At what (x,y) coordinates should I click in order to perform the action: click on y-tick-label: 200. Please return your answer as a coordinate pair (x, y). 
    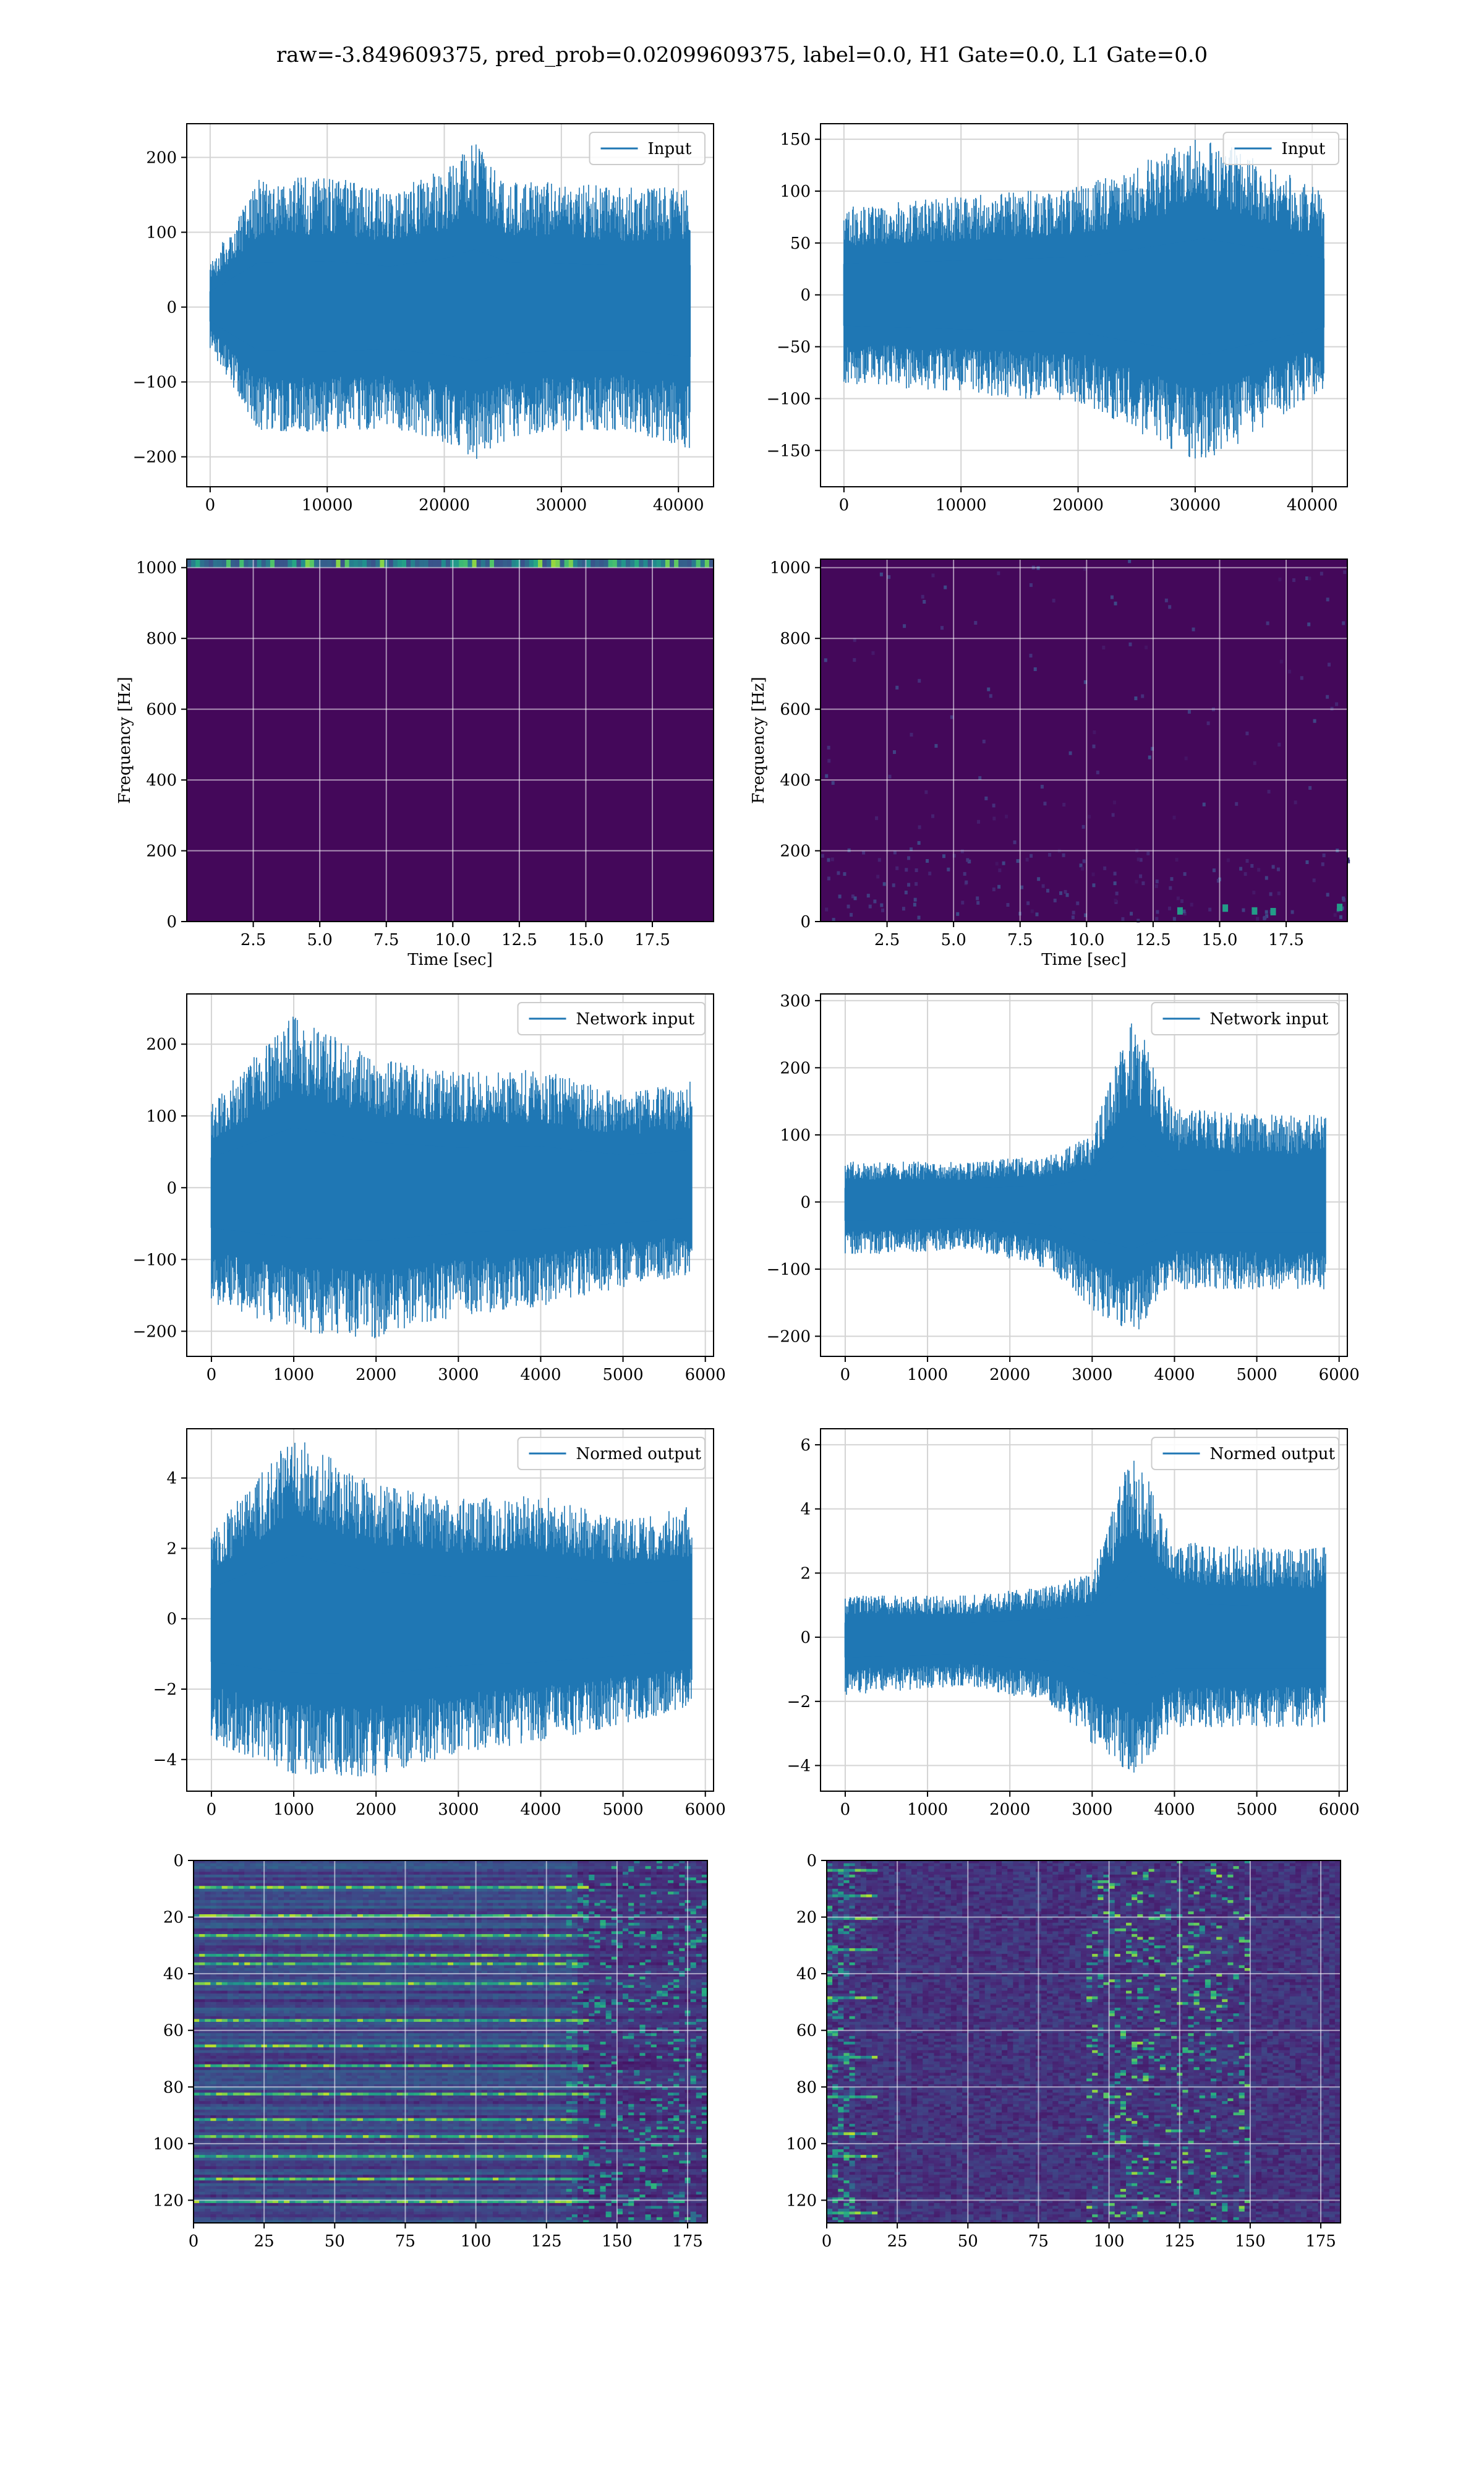
    Looking at the image, I should click on (795, 851).